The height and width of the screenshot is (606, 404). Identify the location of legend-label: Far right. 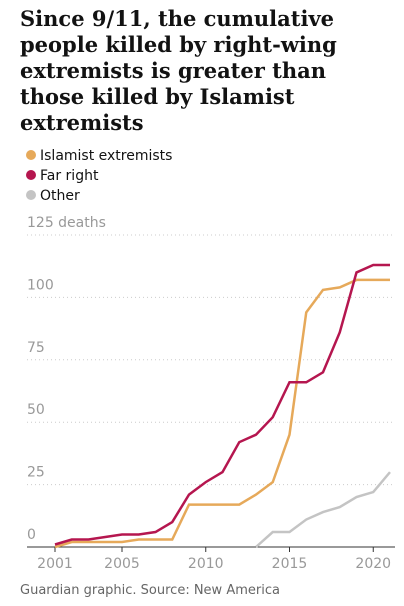
(69, 176).